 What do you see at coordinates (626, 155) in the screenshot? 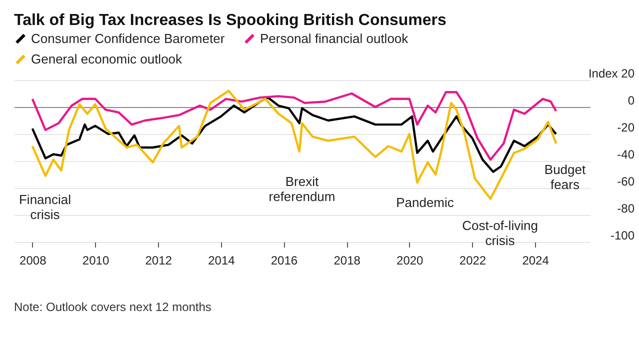
I see `y-tick-label: -40` at bounding box center [626, 155].